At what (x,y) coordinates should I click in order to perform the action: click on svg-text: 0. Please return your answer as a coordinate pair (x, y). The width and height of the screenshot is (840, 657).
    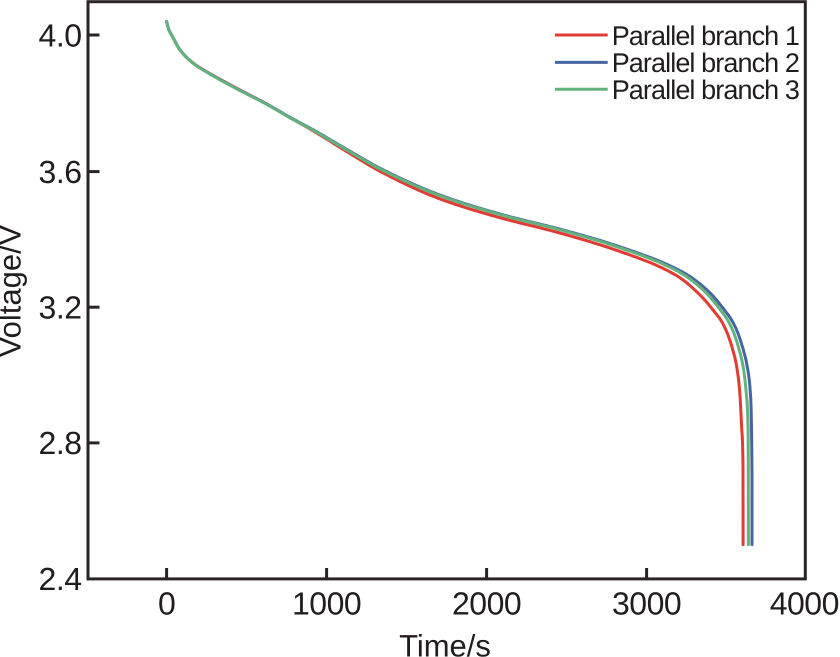
    Looking at the image, I should click on (166, 603).